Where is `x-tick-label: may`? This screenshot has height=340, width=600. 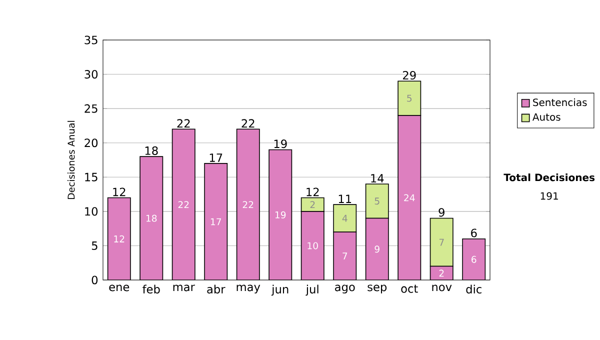 x-tick-label: may is located at coordinates (248, 289).